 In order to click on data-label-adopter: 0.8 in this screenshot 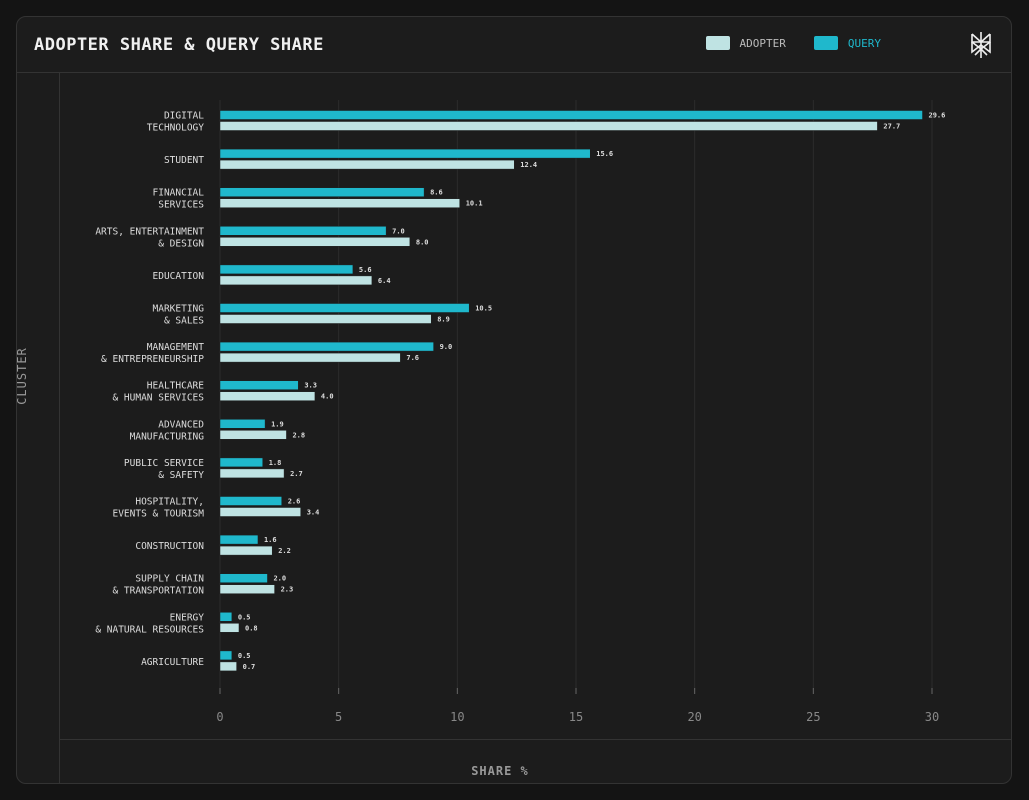, I will do `click(251, 628)`.